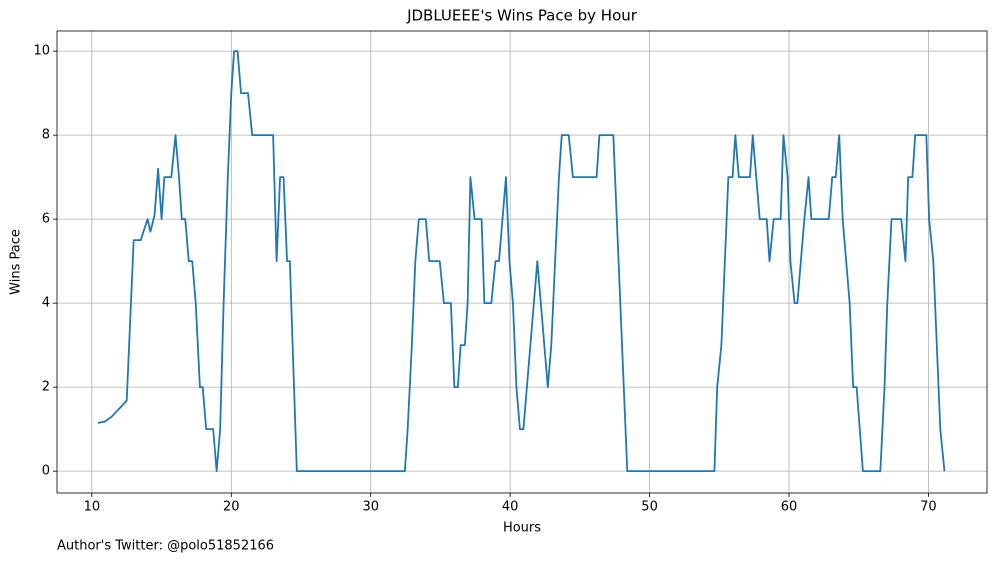  Describe the element at coordinates (928, 507) in the screenshot. I see `x-tick-label: 70` at that location.